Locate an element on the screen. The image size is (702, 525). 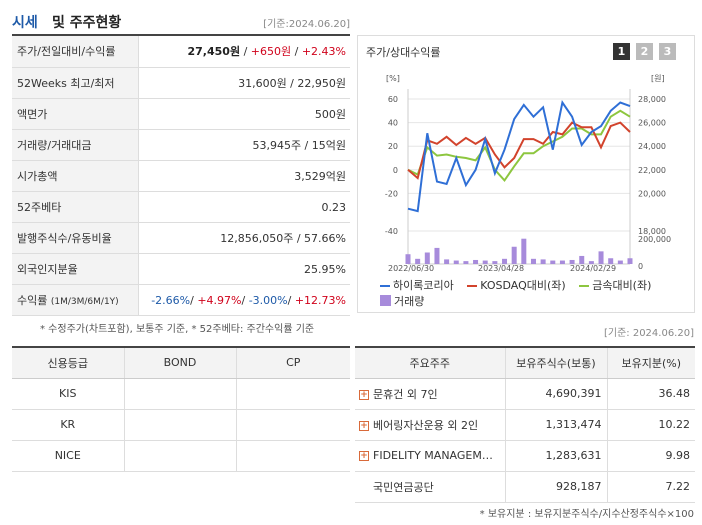
section-title: 시세 및 주주현황 [기준:2024.06.20] is located at coordinates (181, 21).